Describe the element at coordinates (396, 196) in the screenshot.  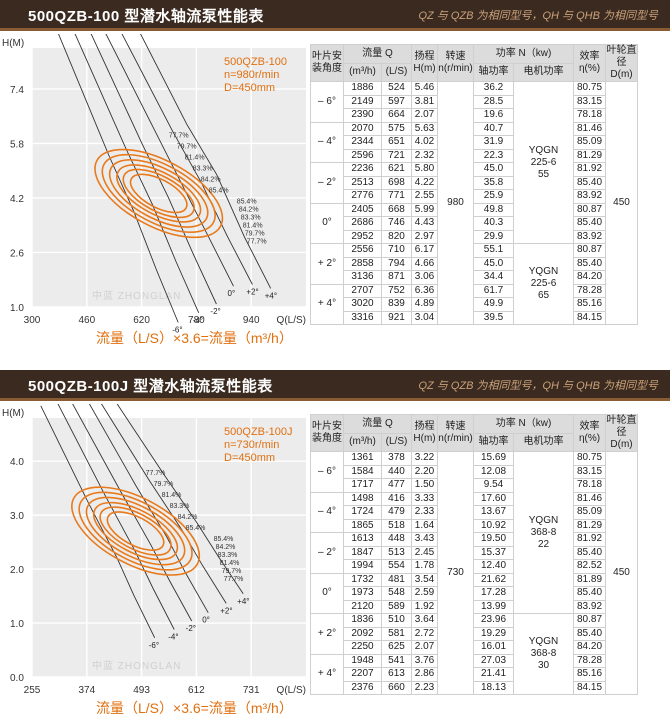
I see `flow-ls-cell: 771` at that location.